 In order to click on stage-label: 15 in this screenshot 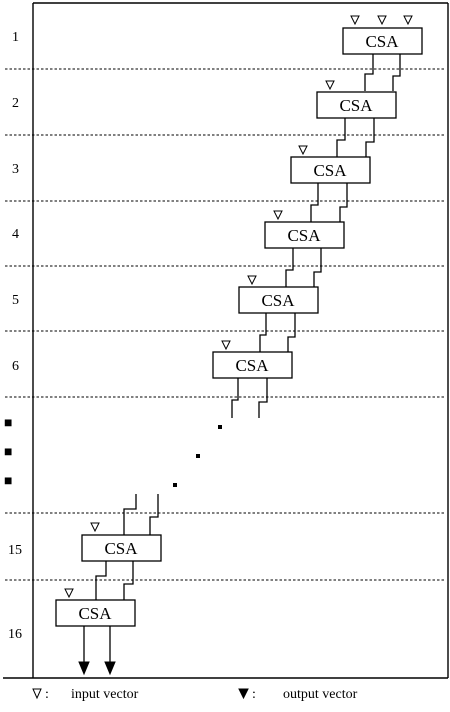, I will do `click(15, 550)`.